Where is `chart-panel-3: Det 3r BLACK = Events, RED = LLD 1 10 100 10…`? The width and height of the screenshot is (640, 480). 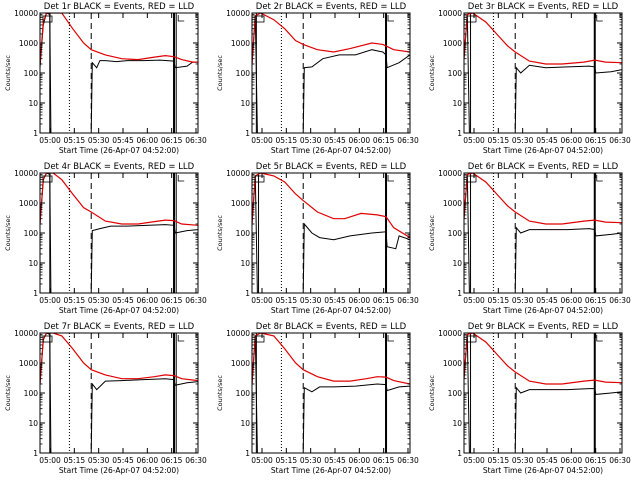
chart-panel-3: Det 3r BLACK = Events, RED = LLD 1 10 100 10… is located at coordinates (529, 78).